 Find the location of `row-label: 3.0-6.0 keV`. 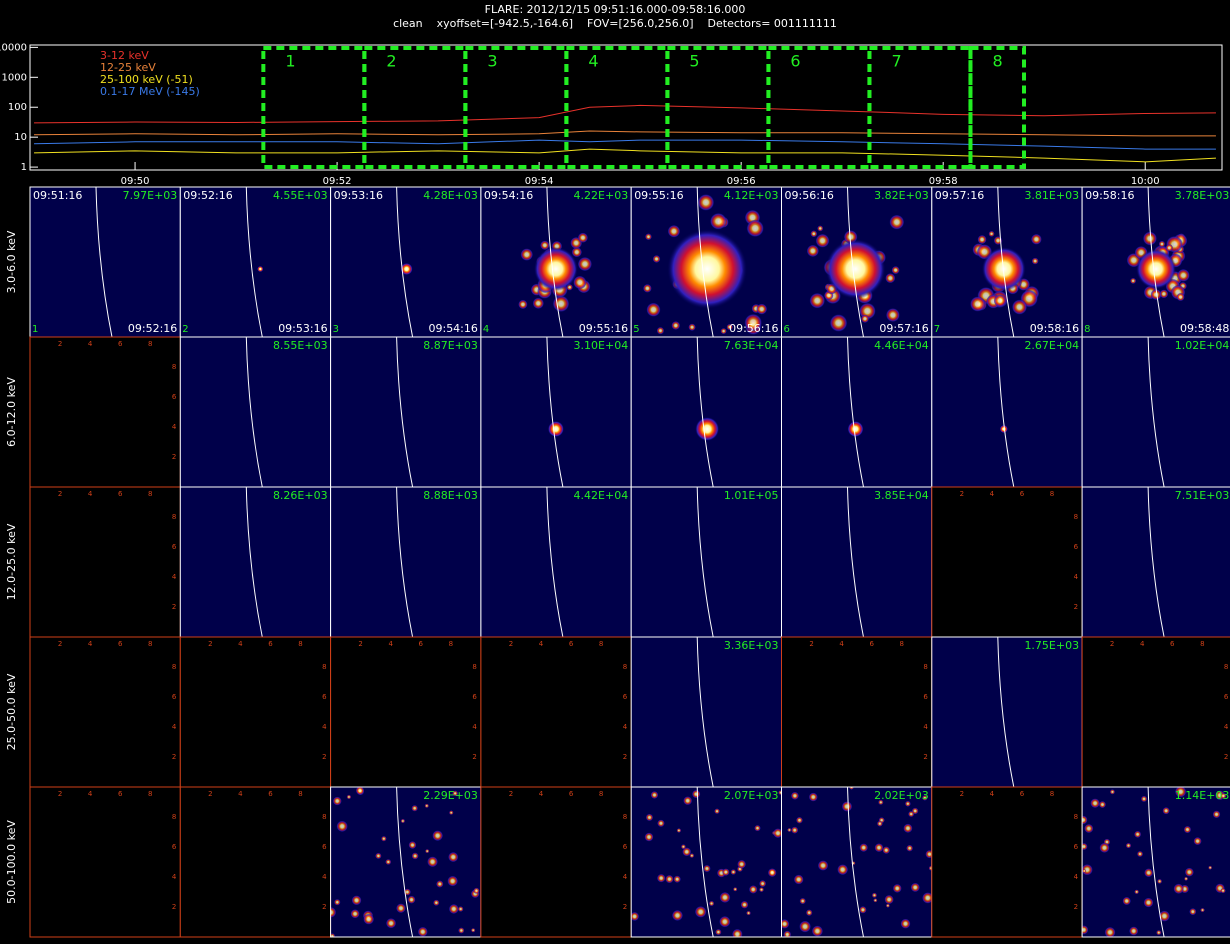

row-label: 3.0-6.0 keV is located at coordinates (11, 261).